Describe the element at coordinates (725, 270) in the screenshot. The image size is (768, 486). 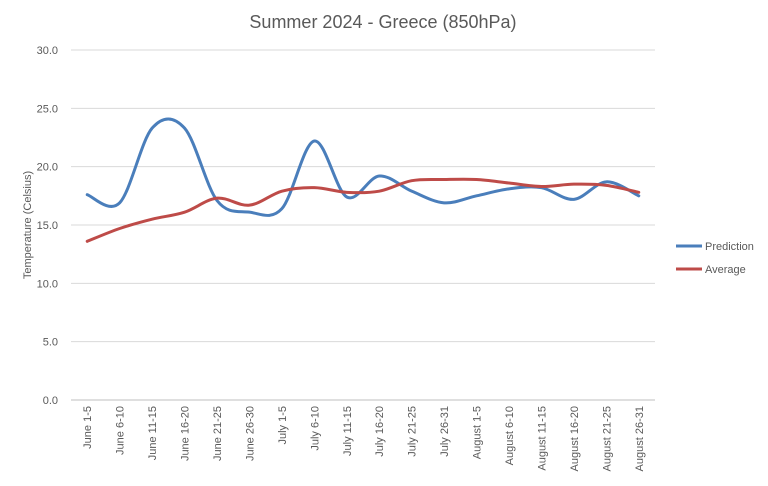
I see `legend-label-average: Average` at that location.